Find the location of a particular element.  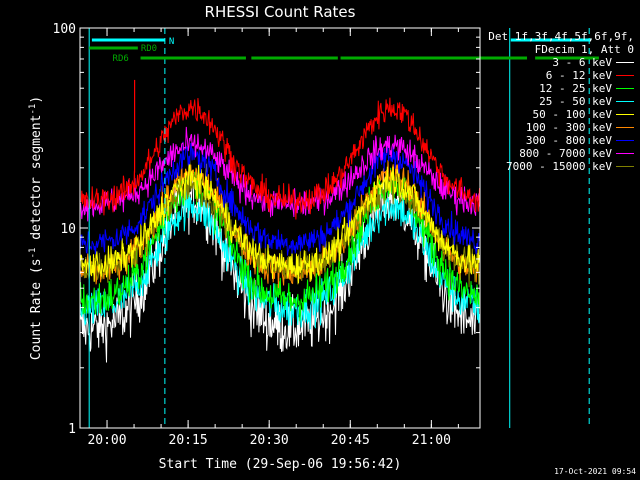

legend-item-label: 100 - 300 keV is located at coordinates (568, 127).